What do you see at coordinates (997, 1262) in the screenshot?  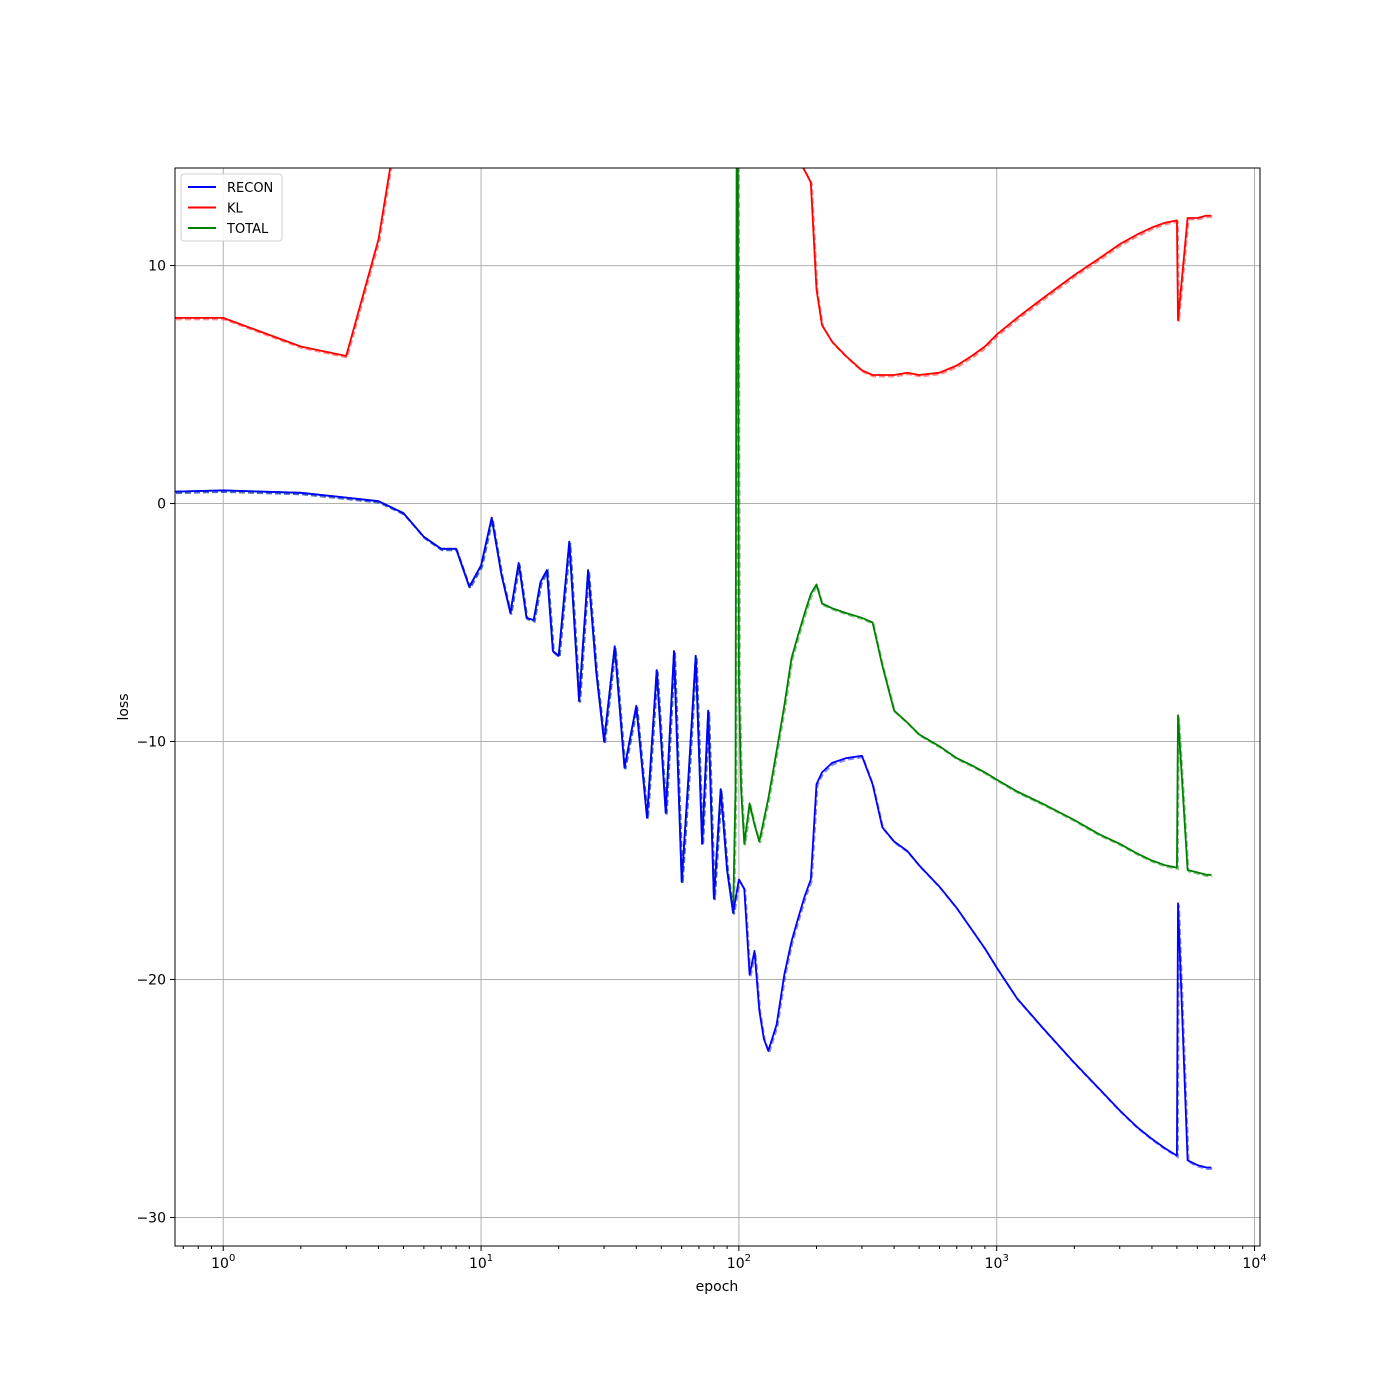 I see `x-tick-label: 10³` at bounding box center [997, 1262].